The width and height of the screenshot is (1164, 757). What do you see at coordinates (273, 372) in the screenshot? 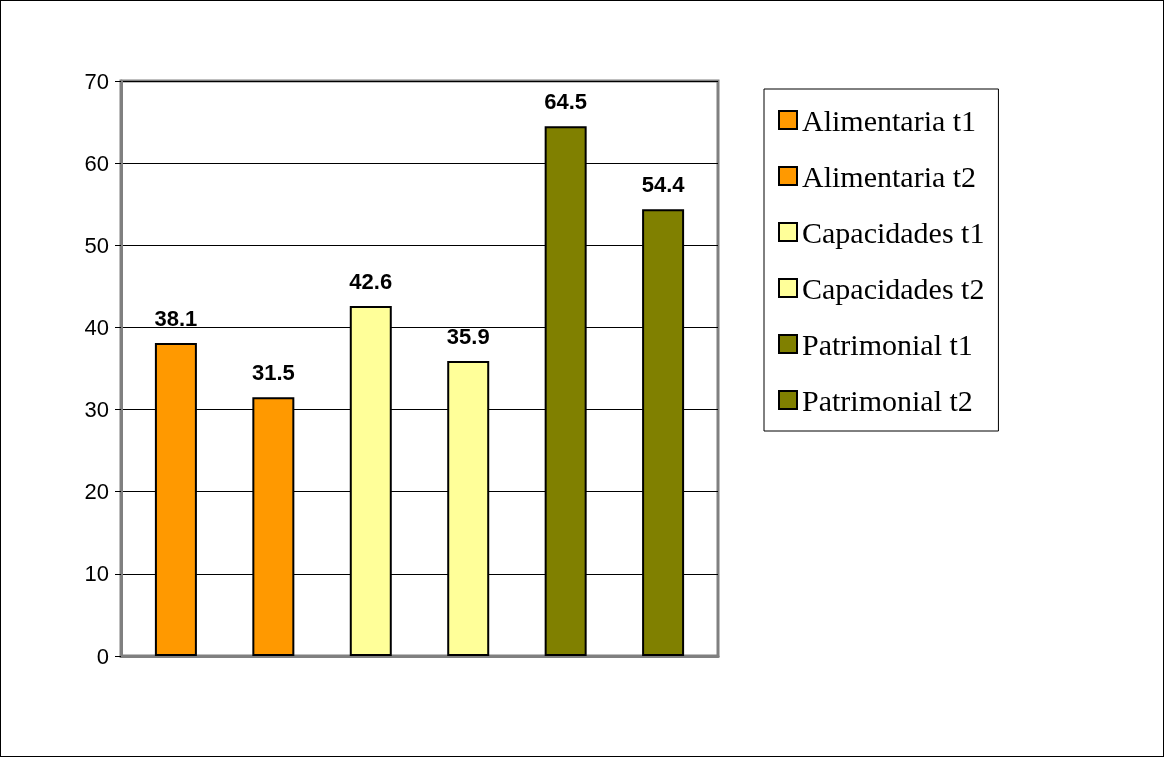
I see `data-label: 31.5` at bounding box center [273, 372].